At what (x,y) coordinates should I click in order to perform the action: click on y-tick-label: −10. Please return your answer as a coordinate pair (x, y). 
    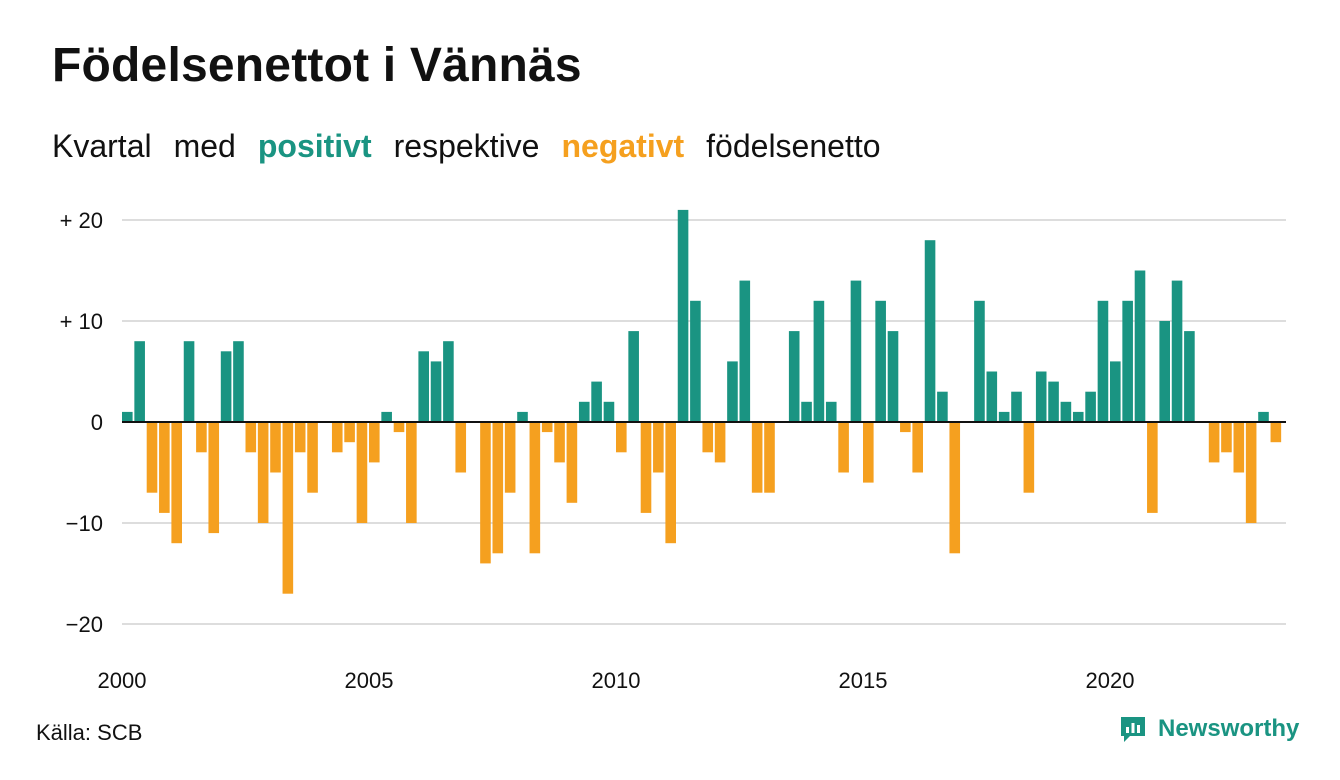
    Looking at the image, I should click on (84, 523).